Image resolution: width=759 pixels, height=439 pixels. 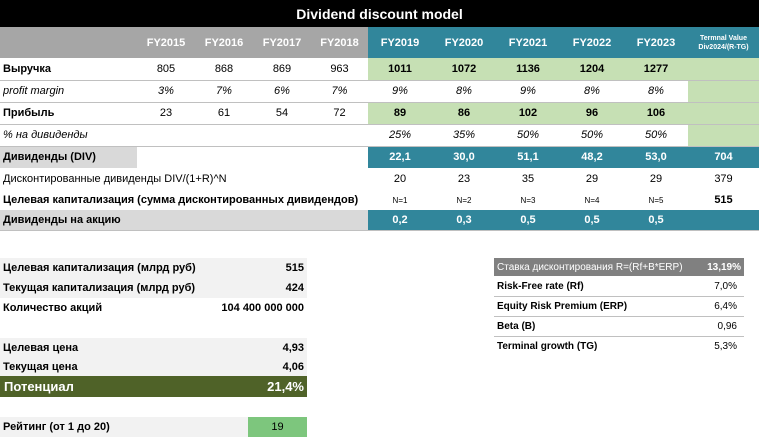 I want to click on period-number: N=3, so click(x=528, y=200).